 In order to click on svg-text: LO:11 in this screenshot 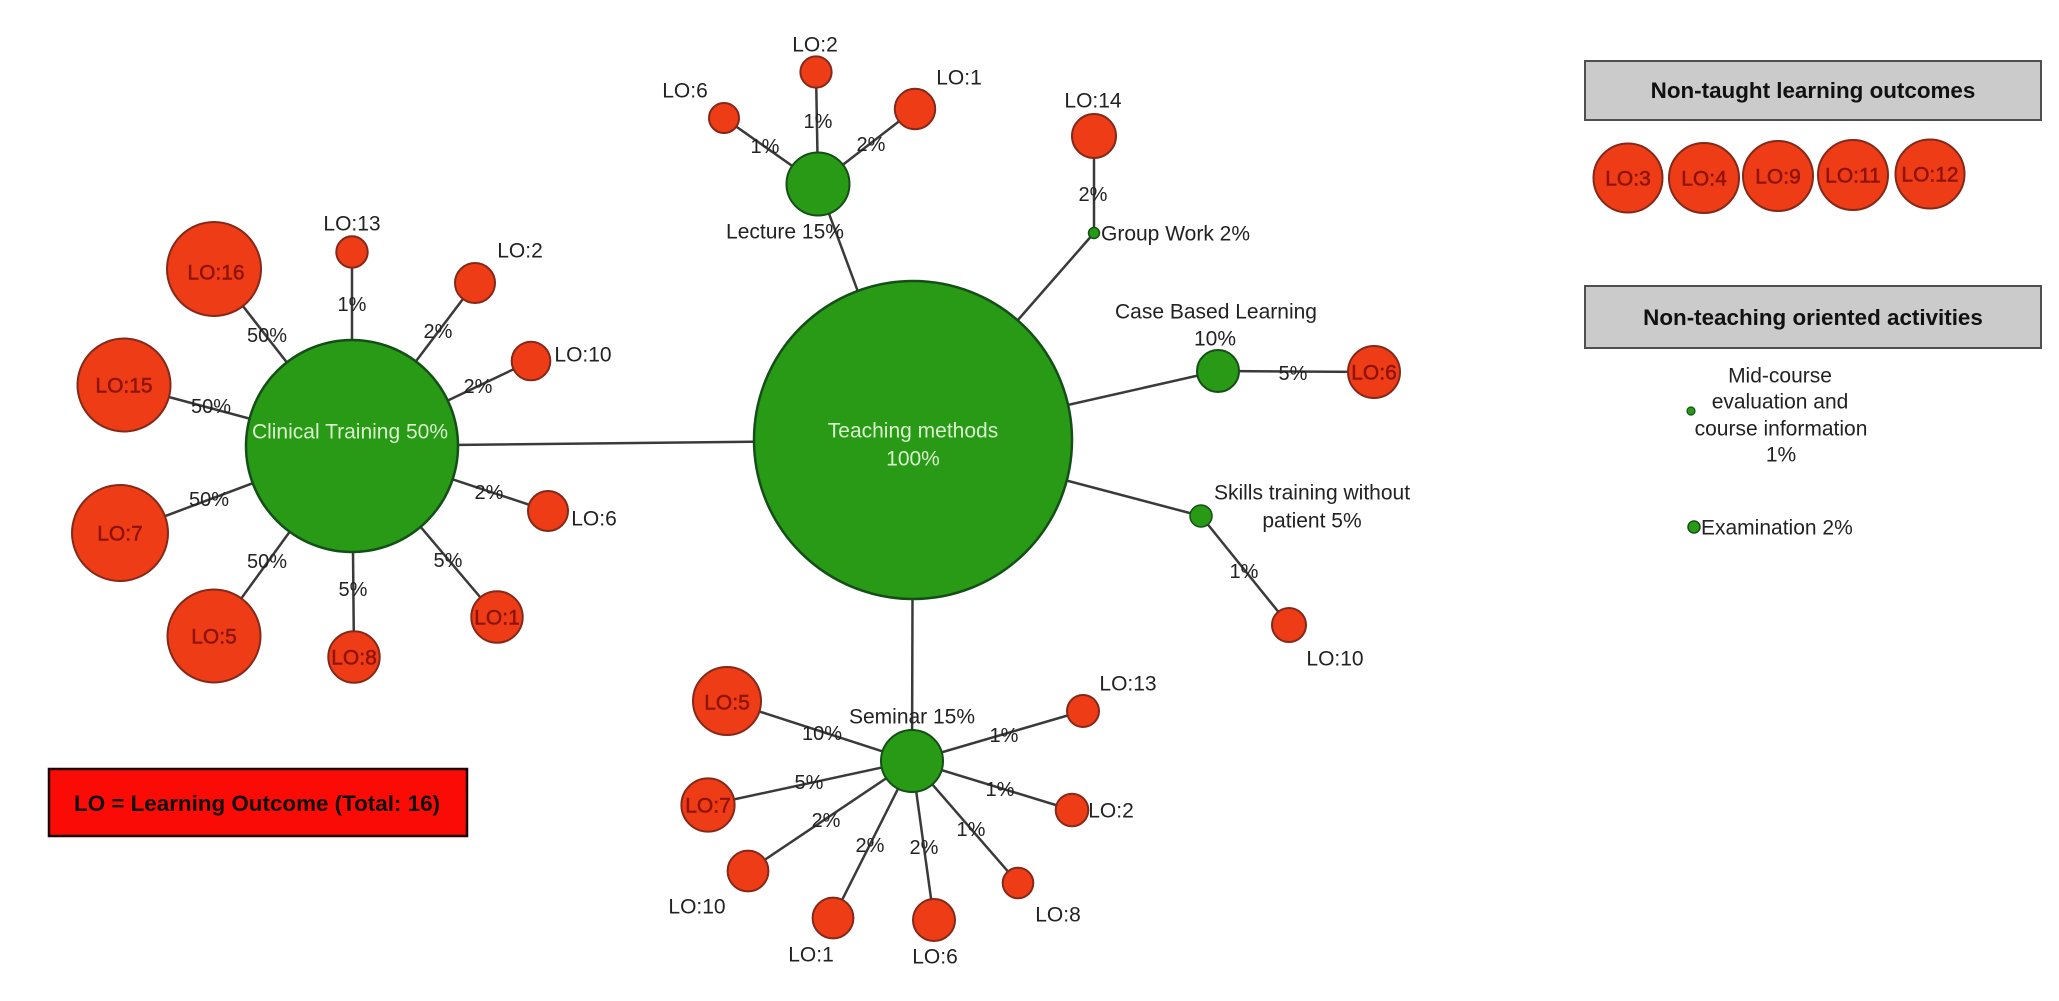, I will do `click(1853, 176)`.